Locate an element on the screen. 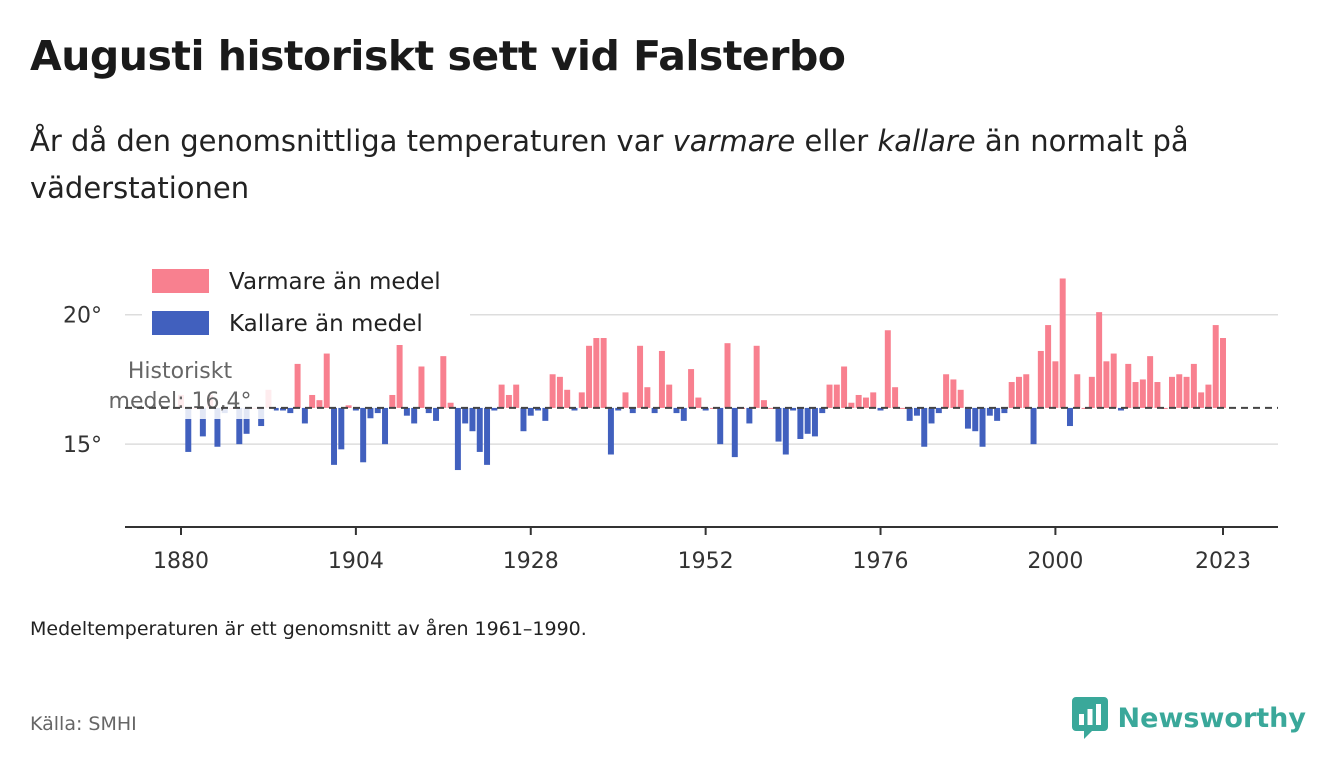  bar-2005 is located at coordinates (1091, 392).